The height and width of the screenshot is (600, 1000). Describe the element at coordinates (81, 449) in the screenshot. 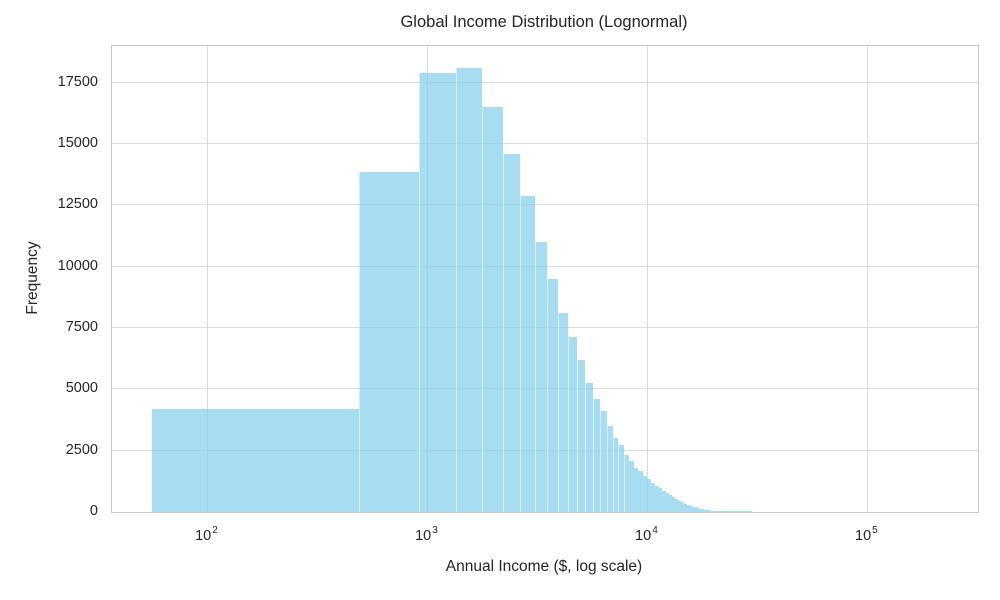

I see `y-tick-label: 2500` at that location.